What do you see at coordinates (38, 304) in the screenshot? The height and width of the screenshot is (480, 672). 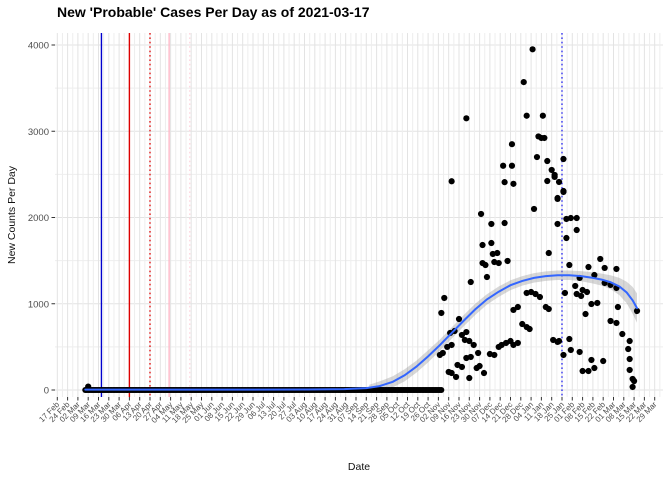 I see `y-tick-label: 1000` at bounding box center [38, 304].